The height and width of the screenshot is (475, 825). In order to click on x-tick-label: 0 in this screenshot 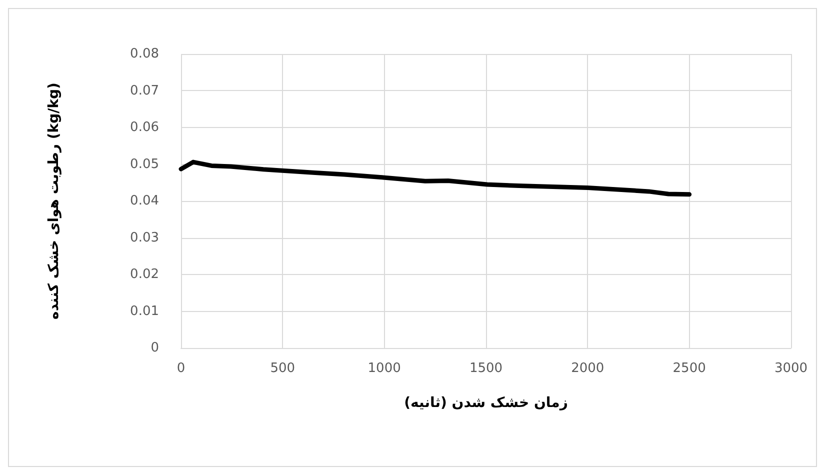, I will do `click(181, 368)`.